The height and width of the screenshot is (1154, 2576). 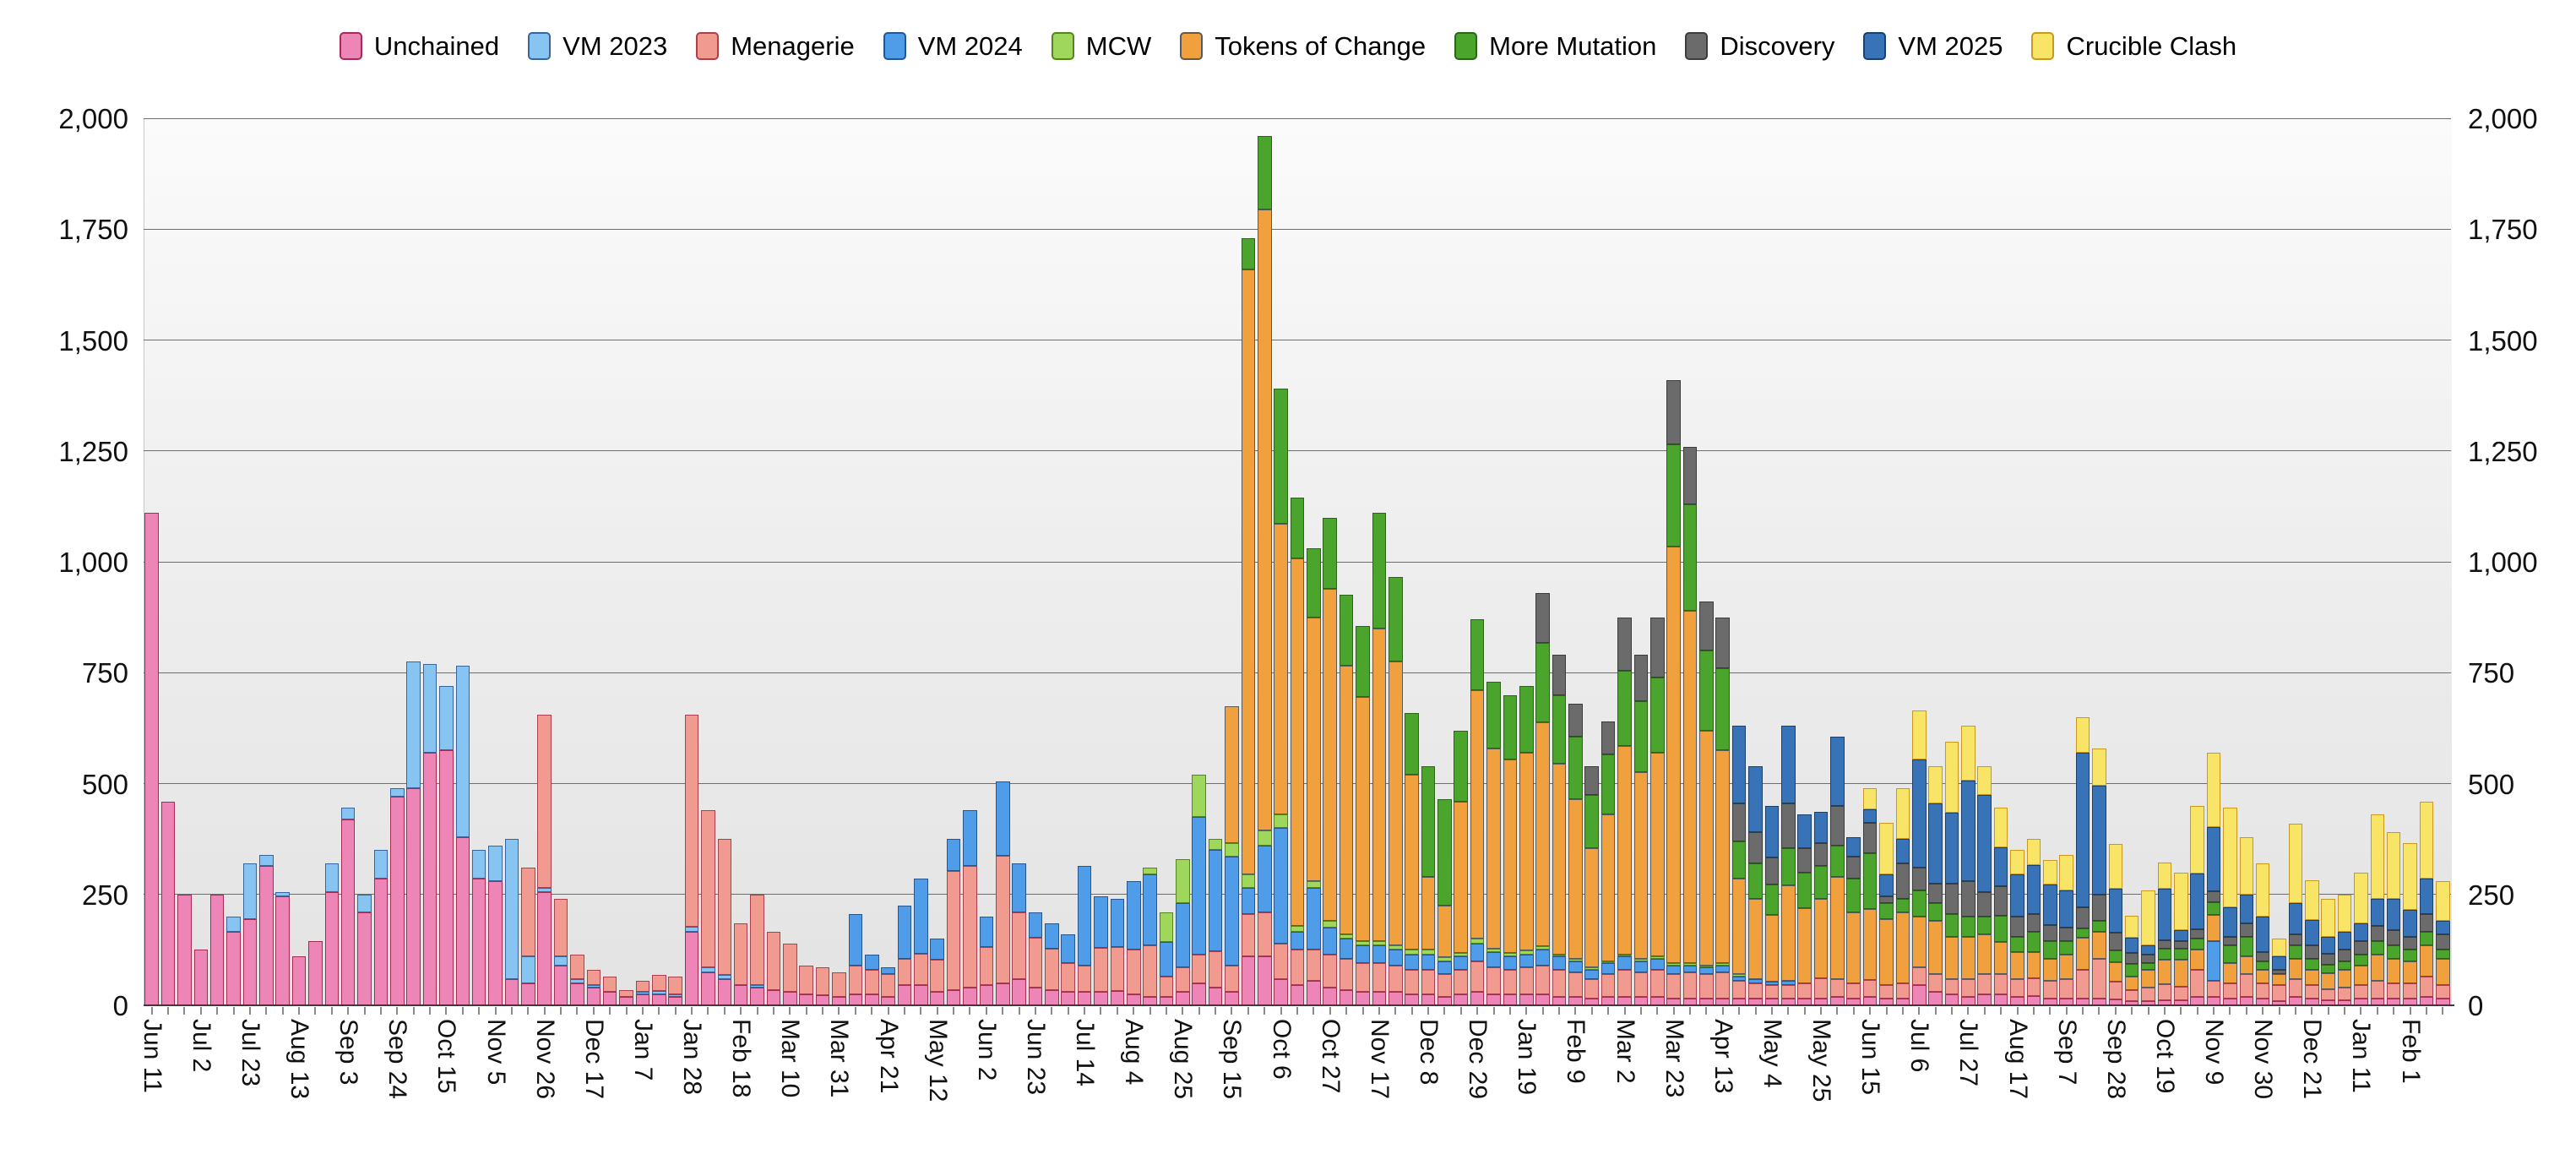 What do you see at coordinates (953, 46) in the screenshot?
I see `legend-entry-vm-2024: VM 2024` at bounding box center [953, 46].